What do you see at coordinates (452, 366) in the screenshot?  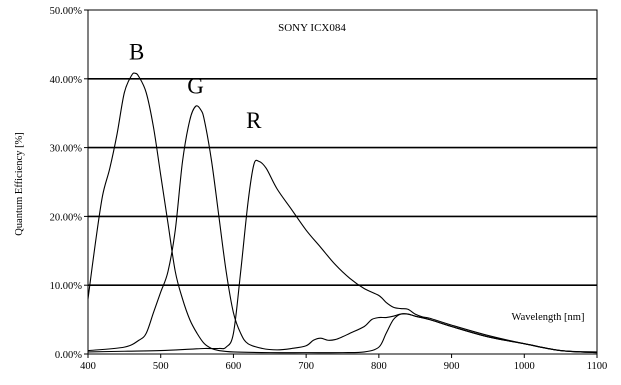 I see `x-tick-label: 900` at bounding box center [452, 366].